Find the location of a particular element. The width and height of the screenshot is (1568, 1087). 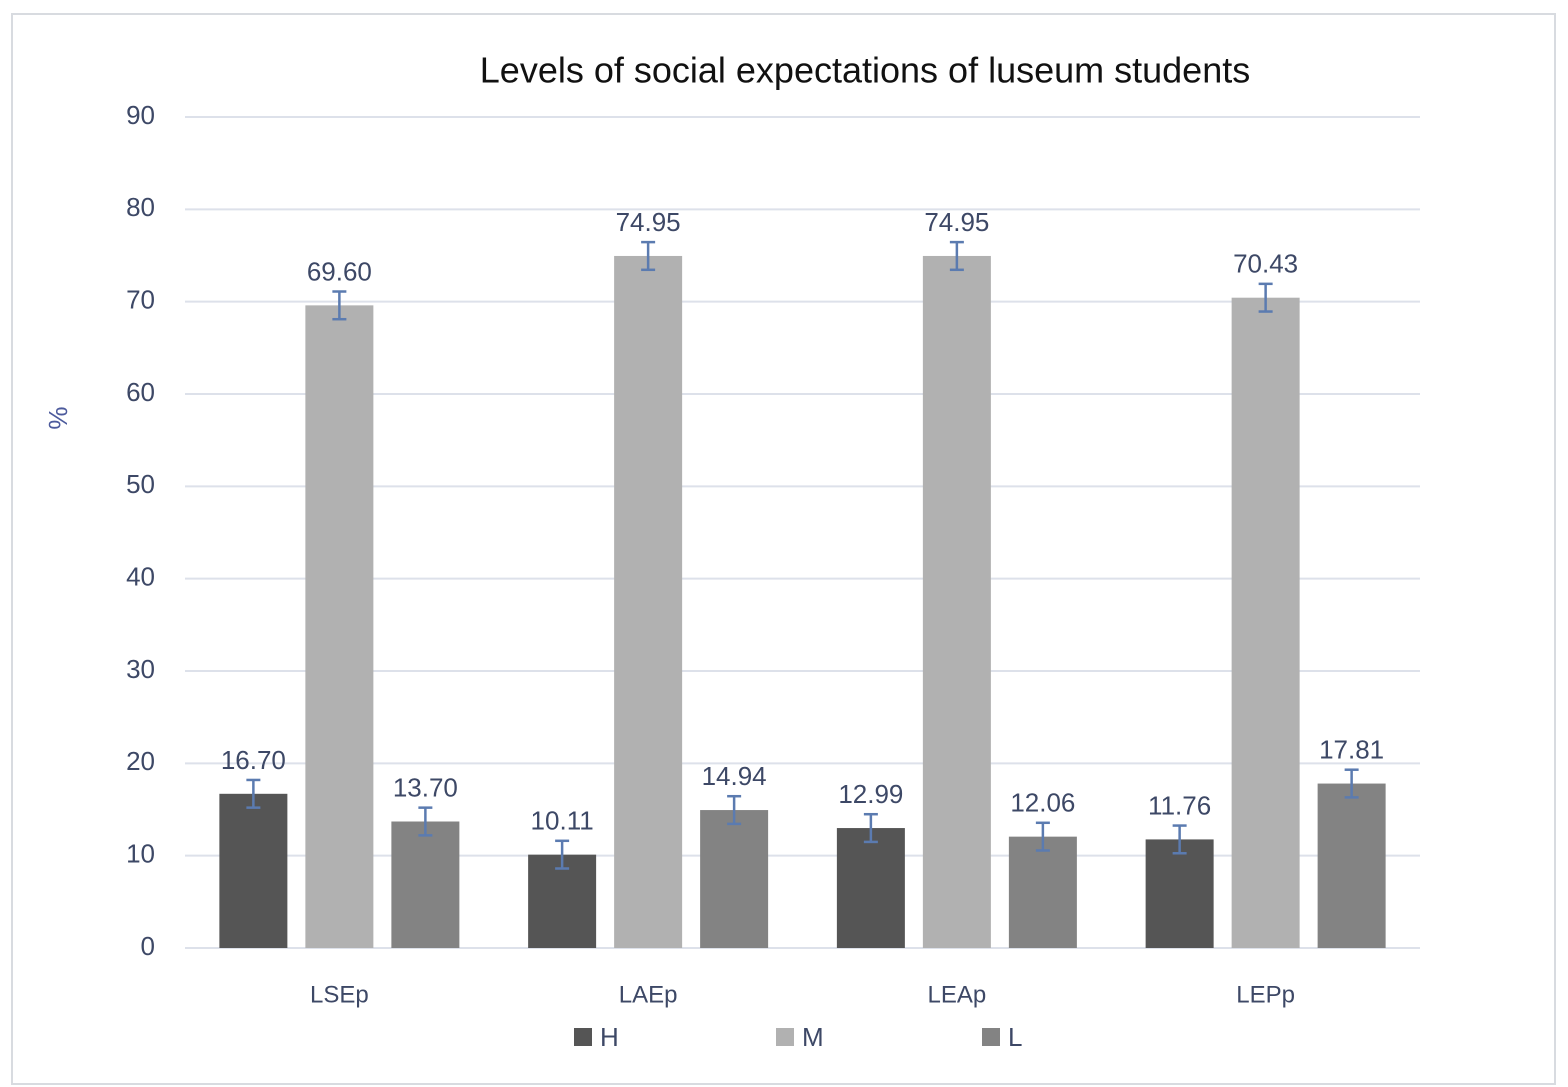

data-label: 12.99 is located at coordinates (870, 794).